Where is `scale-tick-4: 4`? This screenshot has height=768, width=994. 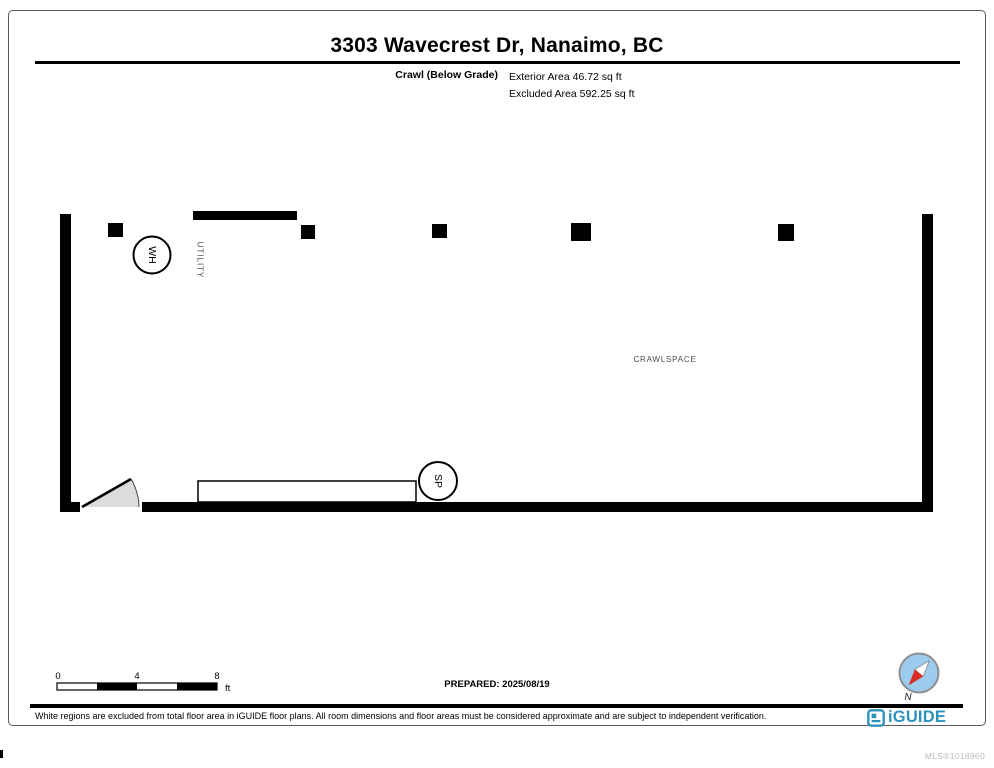 scale-tick-4: 4 is located at coordinates (136, 676).